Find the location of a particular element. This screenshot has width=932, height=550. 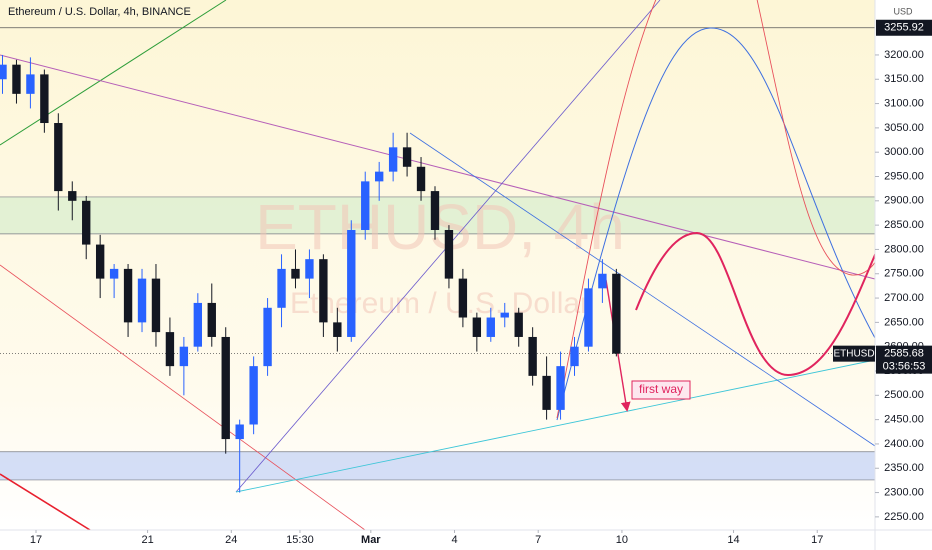

chart-title: Ethereum / U.S. Dollar, 4h, BINANCE is located at coordinates (99, 12).